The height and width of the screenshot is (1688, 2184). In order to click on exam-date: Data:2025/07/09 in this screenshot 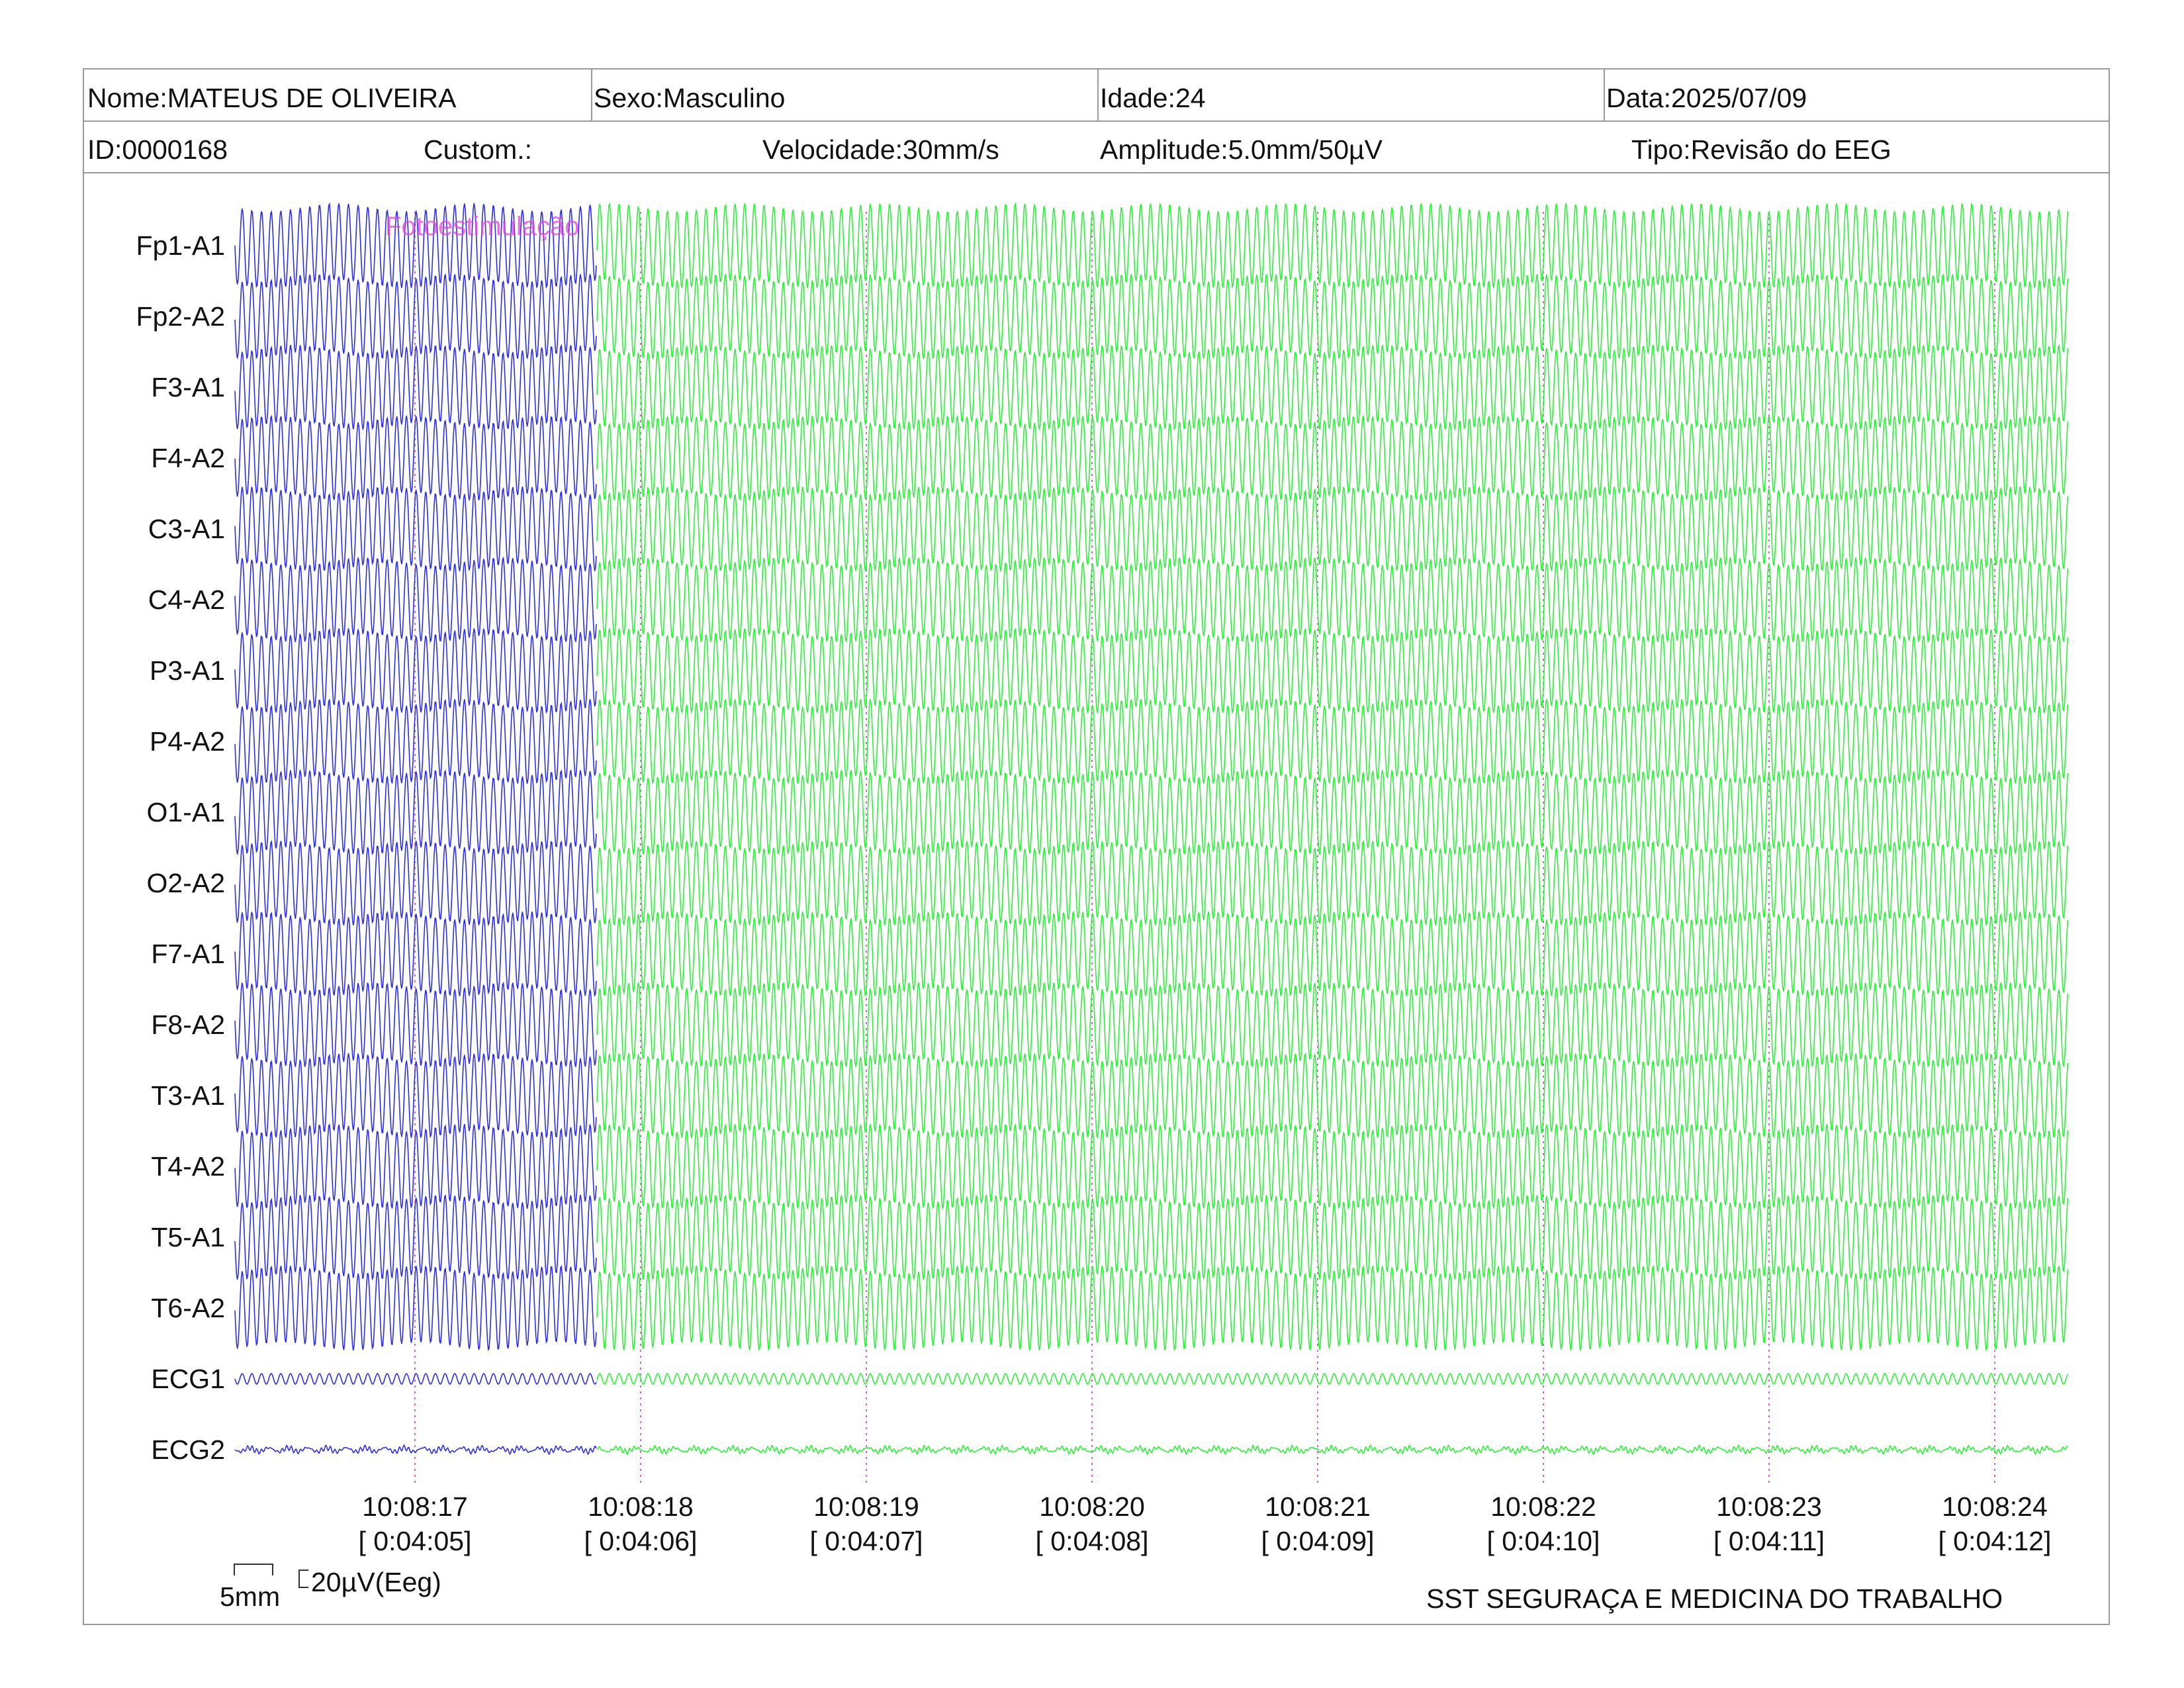, I will do `click(1706, 98)`.